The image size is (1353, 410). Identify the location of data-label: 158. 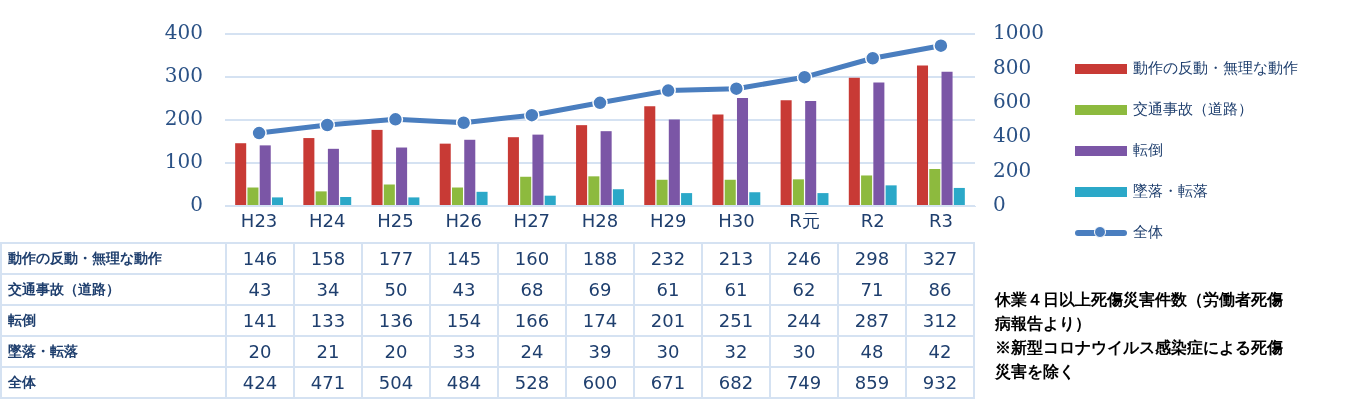
(328, 258).